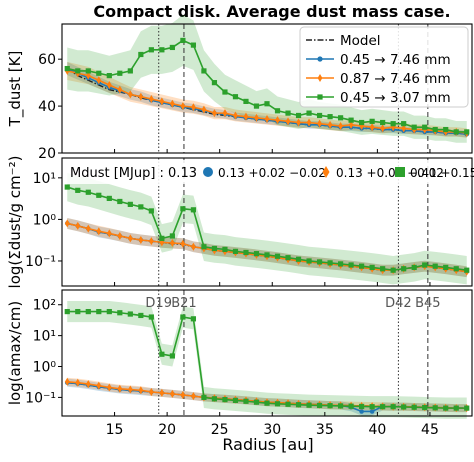 This screenshot has height=462, width=474. What do you see at coordinates (44, 306) in the screenshot?
I see `y-tick-label: 10²` at bounding box center [44, 306].